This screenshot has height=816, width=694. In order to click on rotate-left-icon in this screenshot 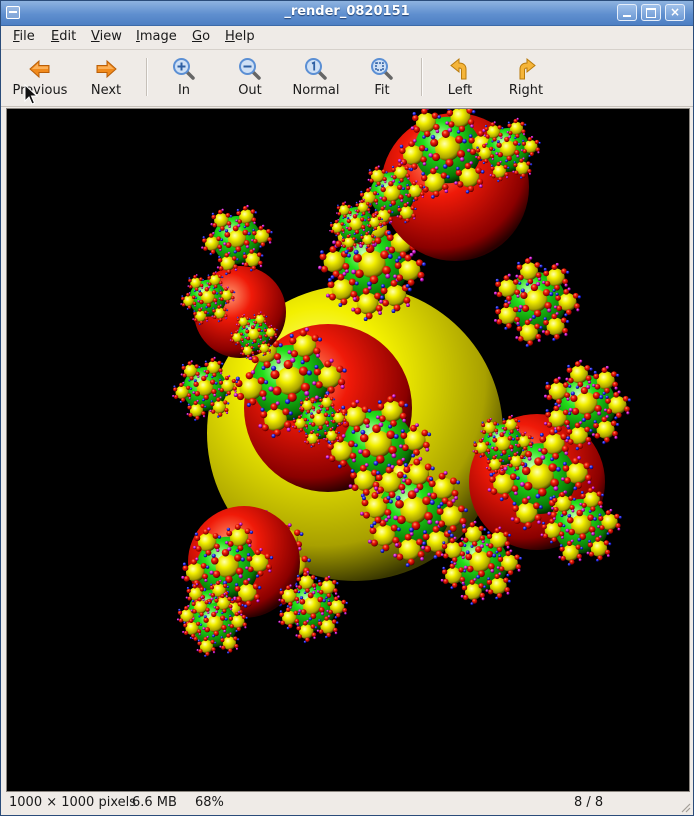, I will do `click(458, 68)`.